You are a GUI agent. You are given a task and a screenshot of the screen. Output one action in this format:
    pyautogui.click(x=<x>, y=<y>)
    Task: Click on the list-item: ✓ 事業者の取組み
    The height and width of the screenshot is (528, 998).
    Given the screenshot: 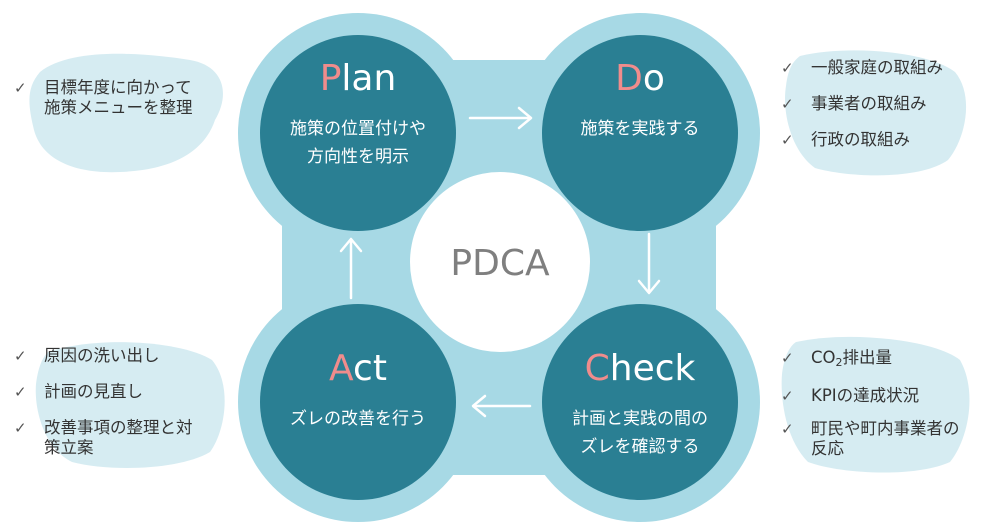 What is the action you would take?
    pyautogui.click(x=862, y=104)
    